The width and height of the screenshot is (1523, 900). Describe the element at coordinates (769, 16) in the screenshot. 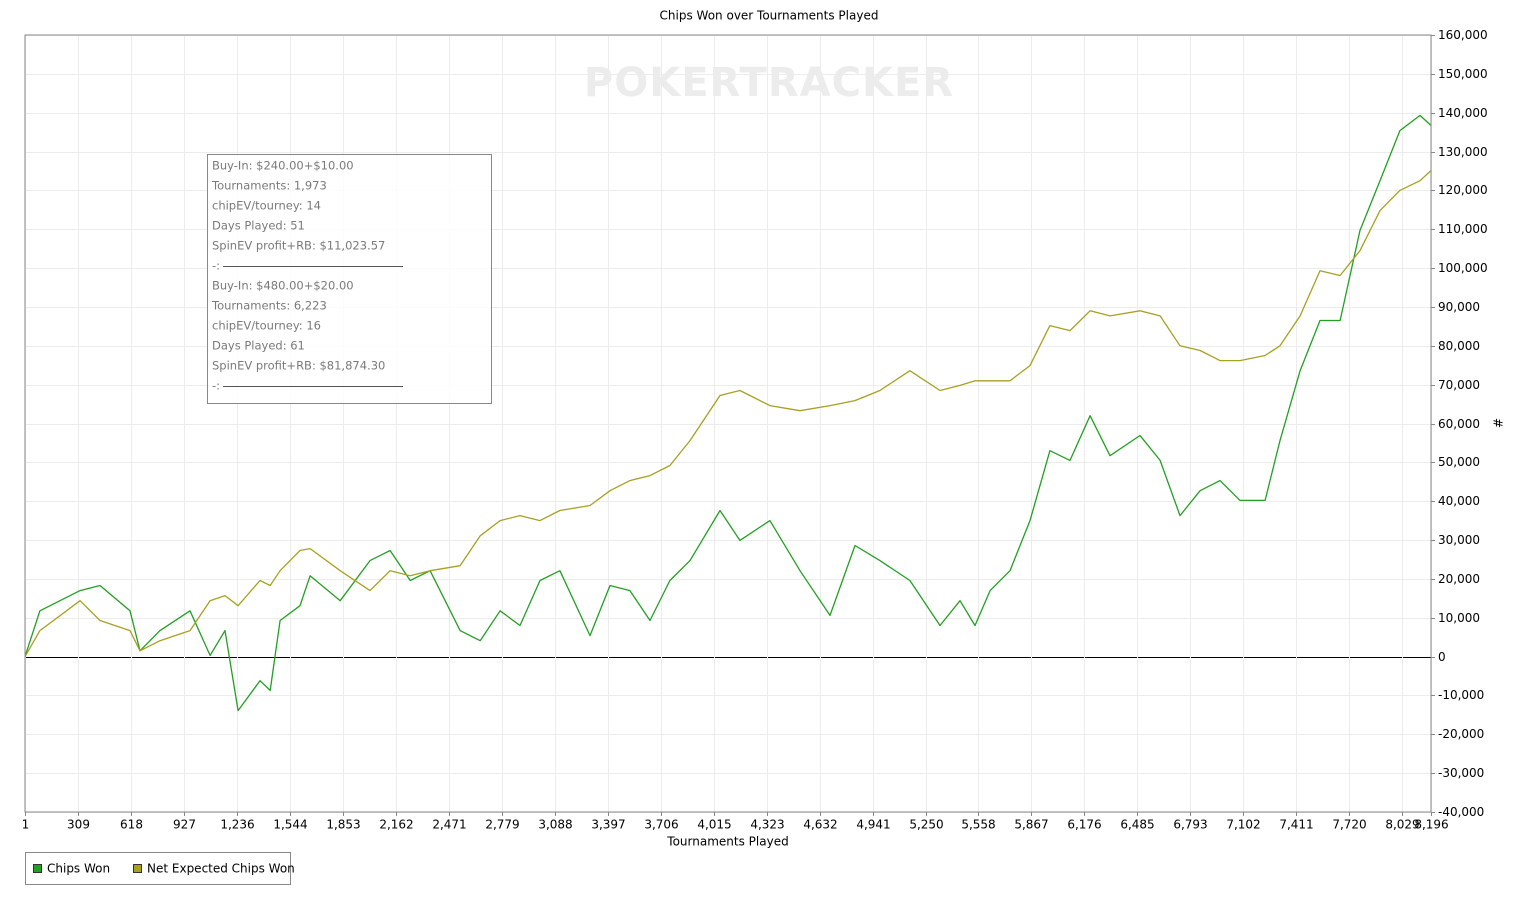

I see `chart-title: Chips Won over Tournaments Played` at that location.